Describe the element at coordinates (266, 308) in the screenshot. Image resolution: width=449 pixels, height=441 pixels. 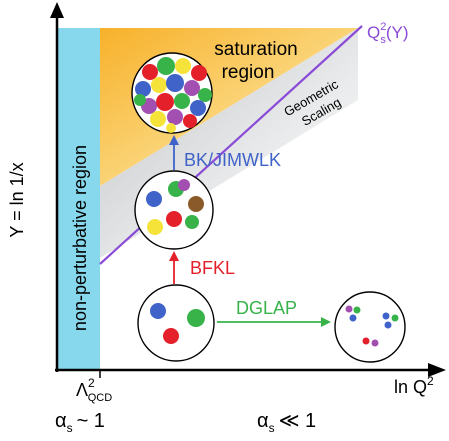
I see `dglap-label: DGLAP` at that location.